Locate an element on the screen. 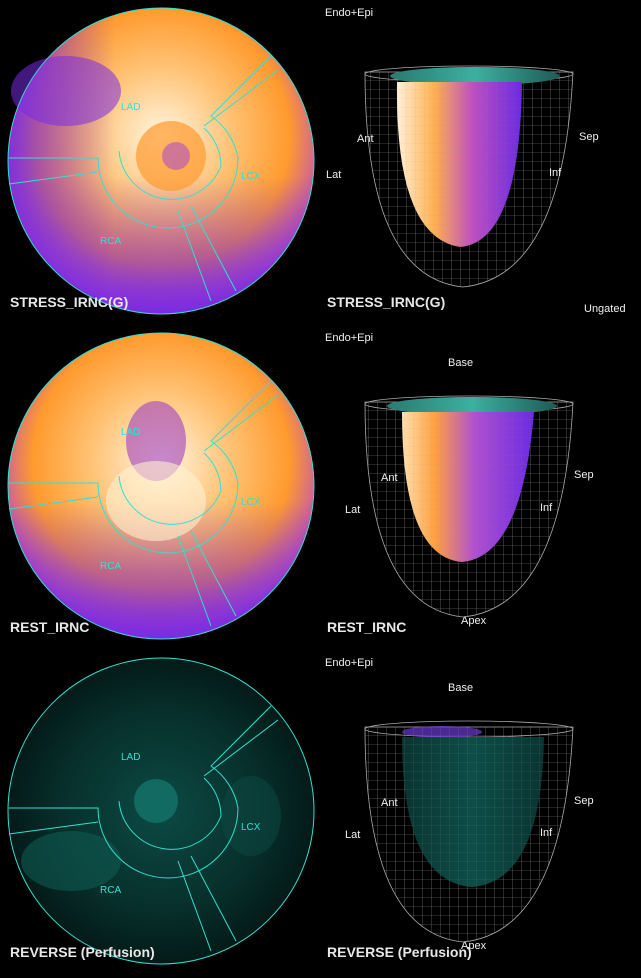 This screenshot has height=978, width=641. stress-label-rca: RCA is located at coordinates (111, 241).